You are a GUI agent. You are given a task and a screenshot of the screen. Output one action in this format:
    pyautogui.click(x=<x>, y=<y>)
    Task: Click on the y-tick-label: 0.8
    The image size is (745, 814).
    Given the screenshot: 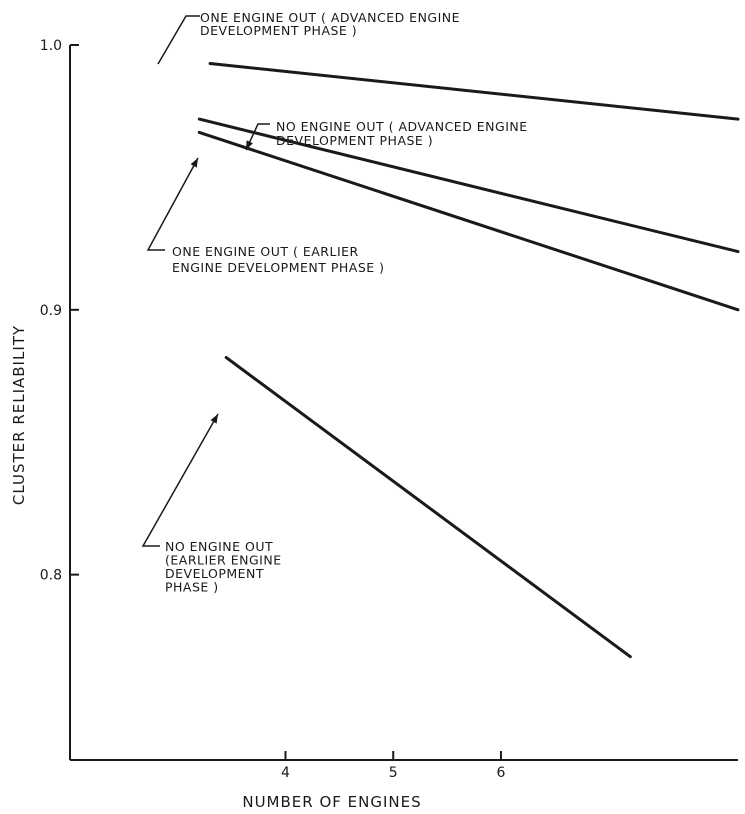 What is the action you would take?
    pyautogui.click(x=51, y=576)
    